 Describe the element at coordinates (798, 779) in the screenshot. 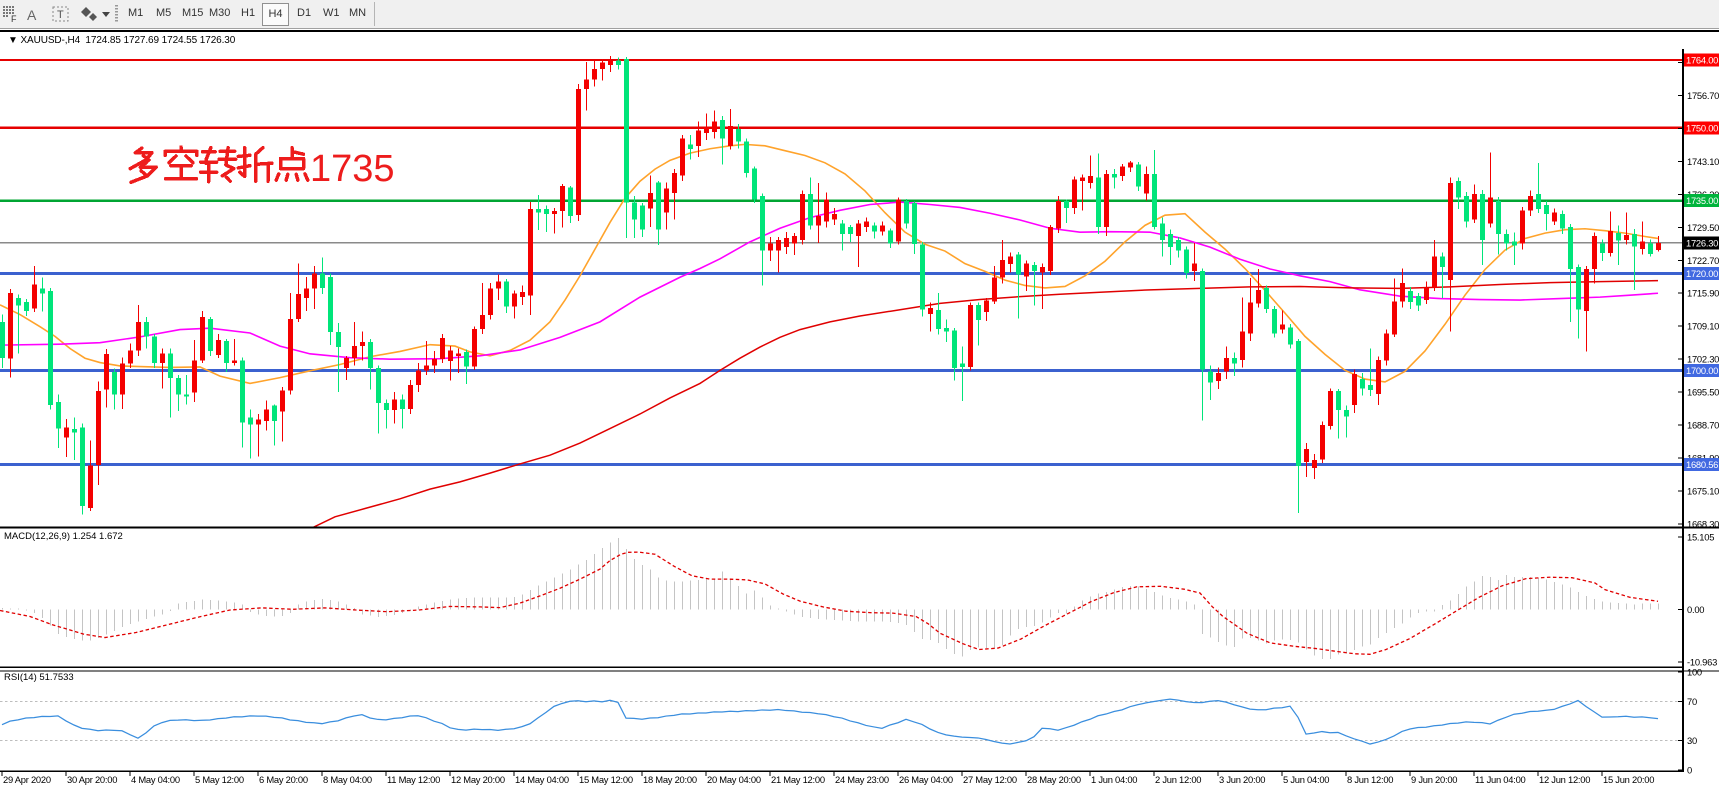

I see `svg-text: 21 May 12:00` at that location.